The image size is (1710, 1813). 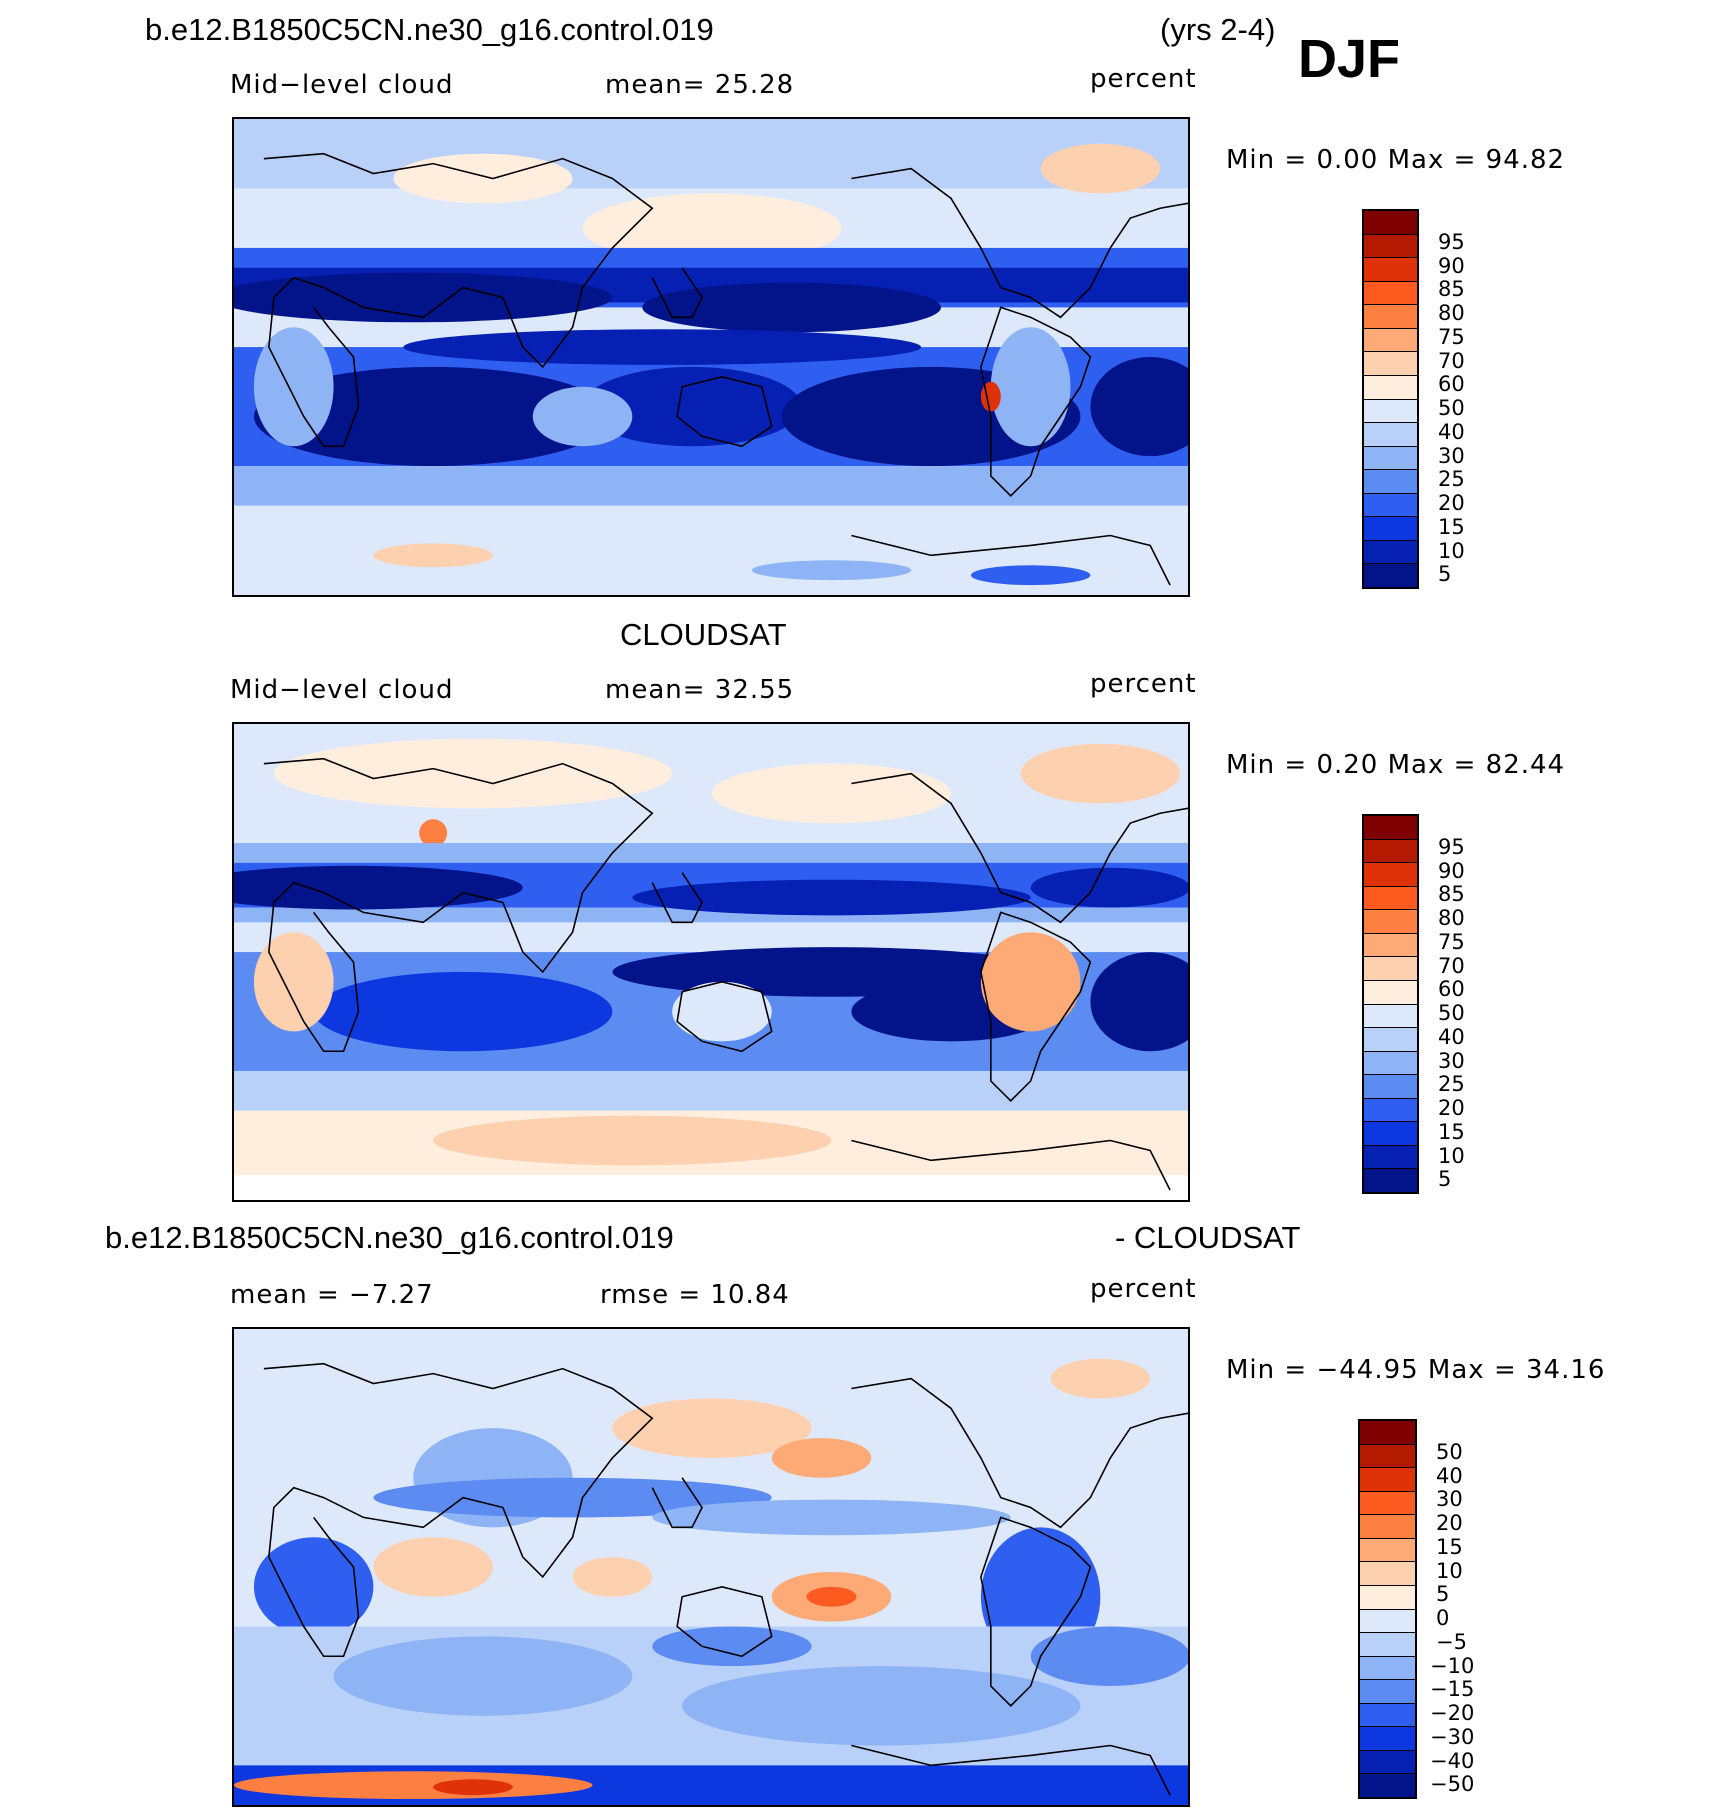 What do you see at coordinates (700, 85) in the screenshot?
I see `panel1-mean-label: mean= 25.28` at bounding box center [700, 85].